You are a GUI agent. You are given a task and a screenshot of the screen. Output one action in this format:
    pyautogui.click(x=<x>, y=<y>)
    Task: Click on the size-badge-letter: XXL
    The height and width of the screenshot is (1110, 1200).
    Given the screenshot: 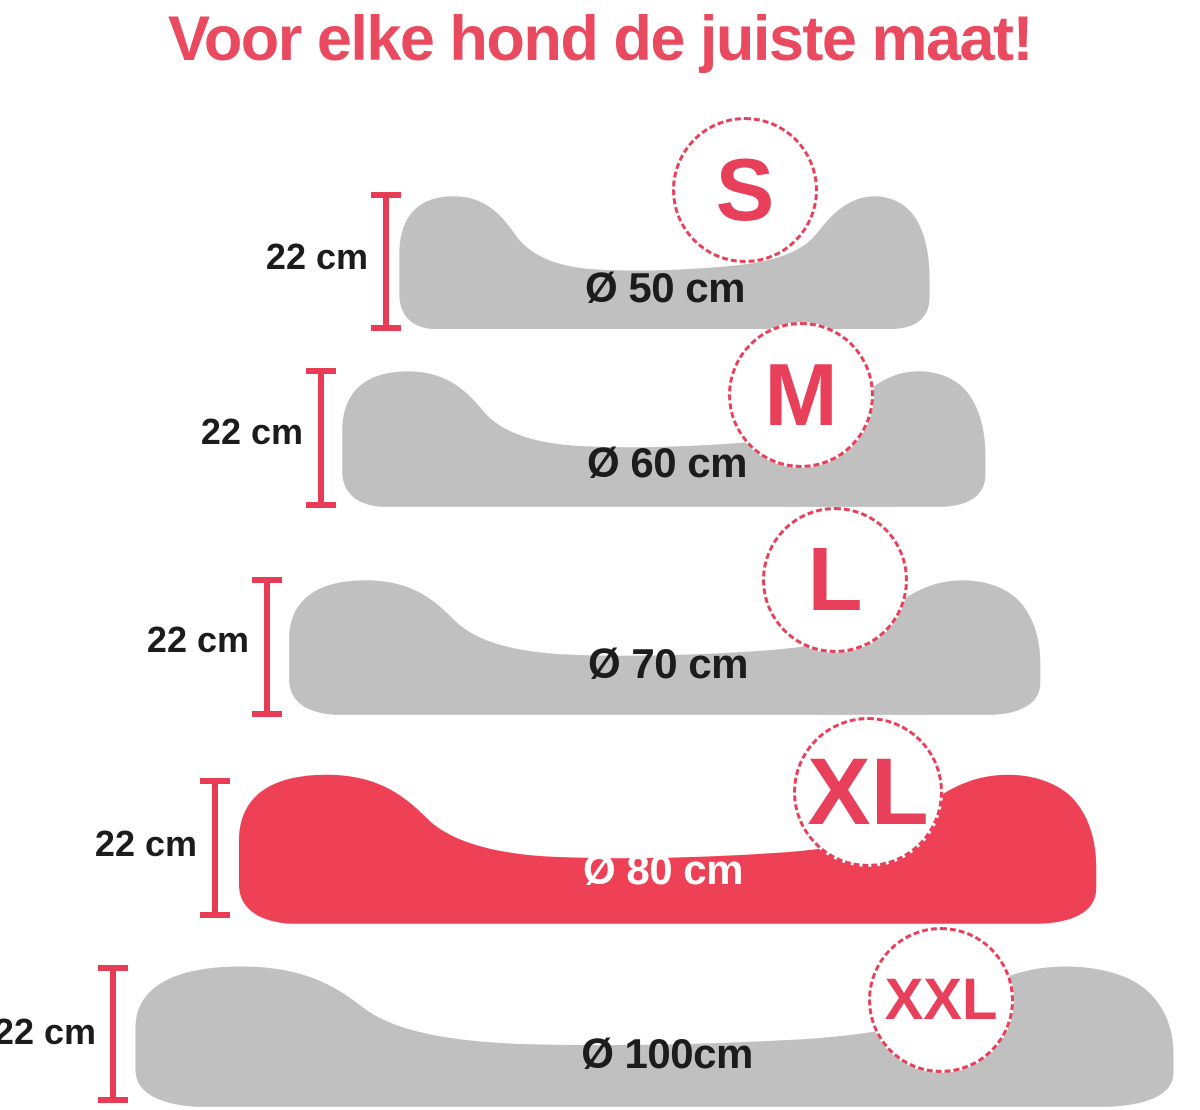 What is the action you would take?
    pyautogui.click(x=941, y=999)
    